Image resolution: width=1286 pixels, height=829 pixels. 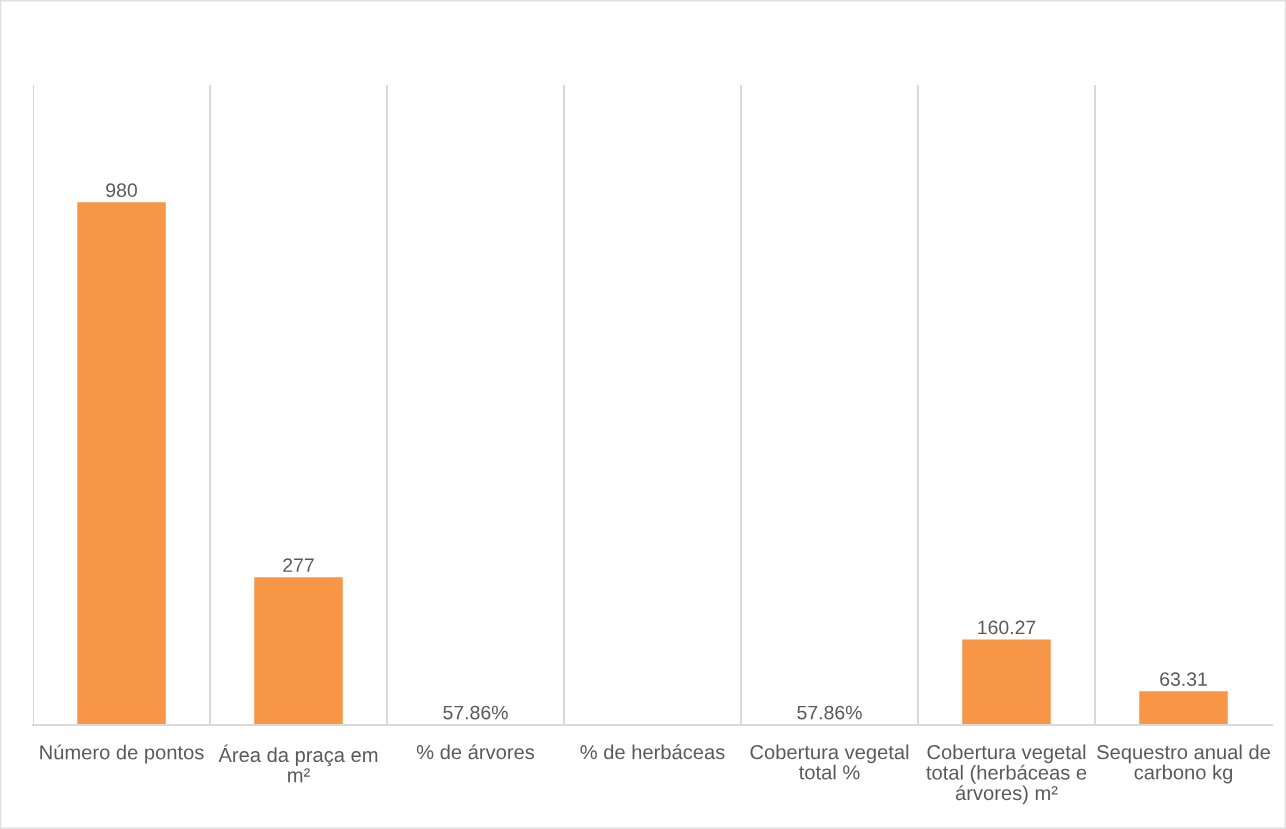 I want to click on data-label: 980, so click(x=121, y=190).